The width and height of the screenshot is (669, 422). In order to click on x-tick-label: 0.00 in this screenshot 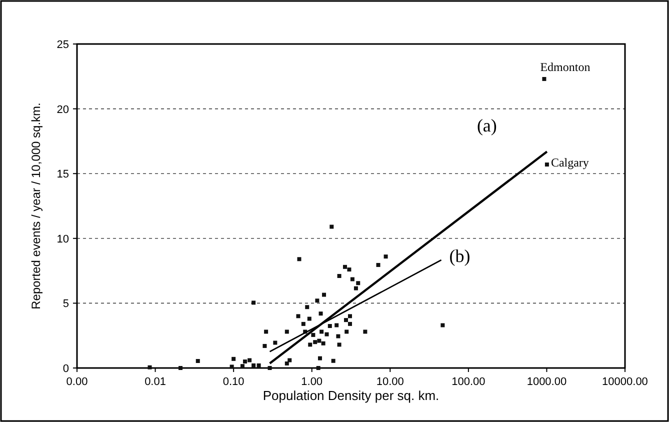, I will do `click(77, 382)`.